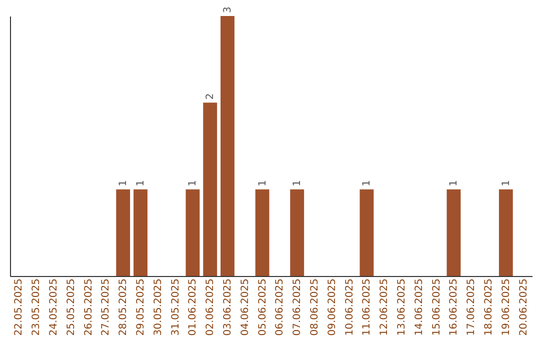 The image size is (540, 340). What do you see at coordinates (419, 307) in the screenshot?
I see `x-tick-label: 14.06.2025` at bounding box center [419, 307].